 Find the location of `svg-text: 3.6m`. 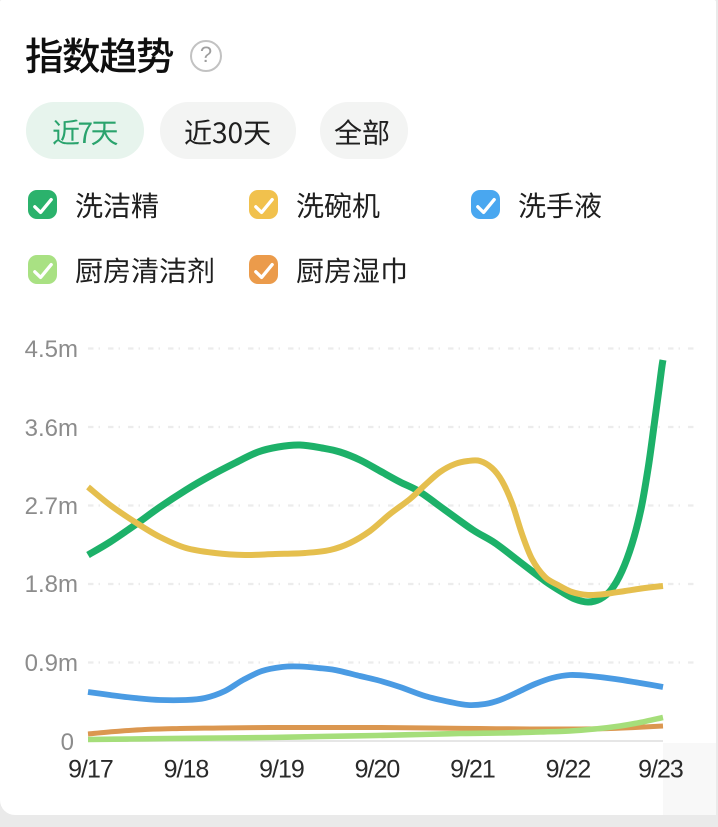

svg-text: 3.6m is located at coordinates (51, 428).